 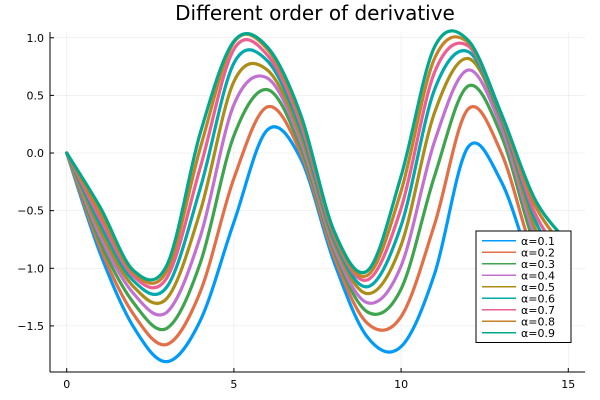 I want to click on y-tick-label: 1.0, so click(x=36, y=38).